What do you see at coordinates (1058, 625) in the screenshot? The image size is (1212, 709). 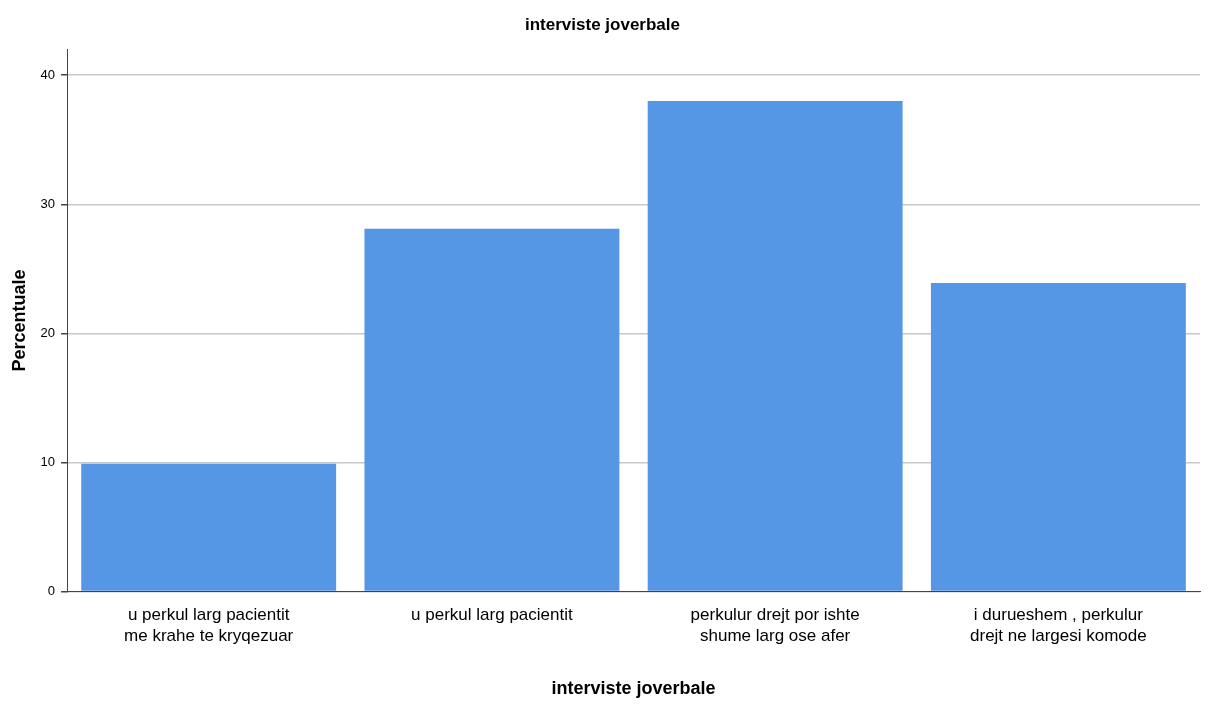 I see `x-tick-label: i durueshem , perkulur drejt ne largesi komode` at bounding box center [1058, 625].